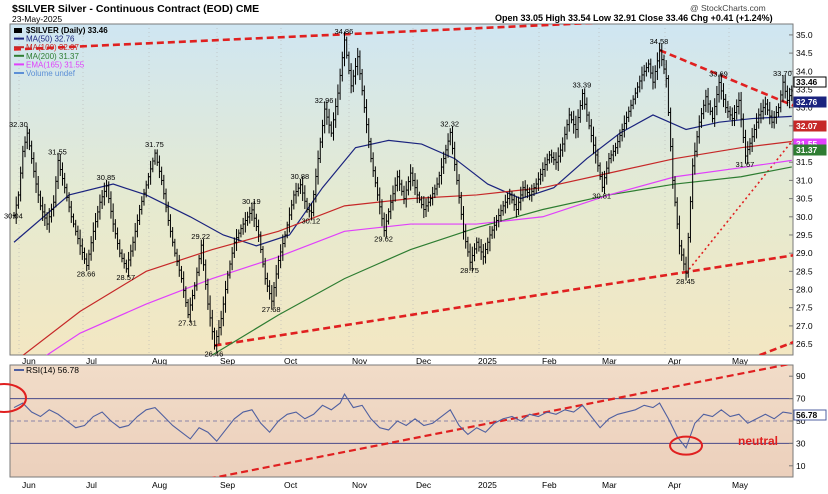  I want to click on price-y-tick-label: 27.0, so click(804, 326).